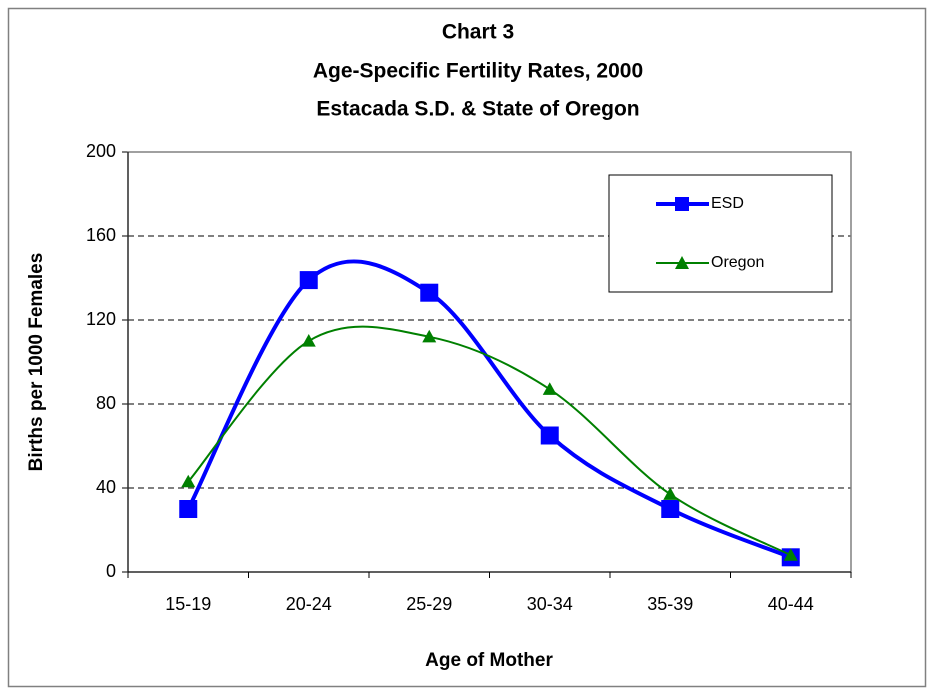  Describe the element at coordinates (478, 32) in the screenshot. I see `chart-title: Chart 3` at that location.